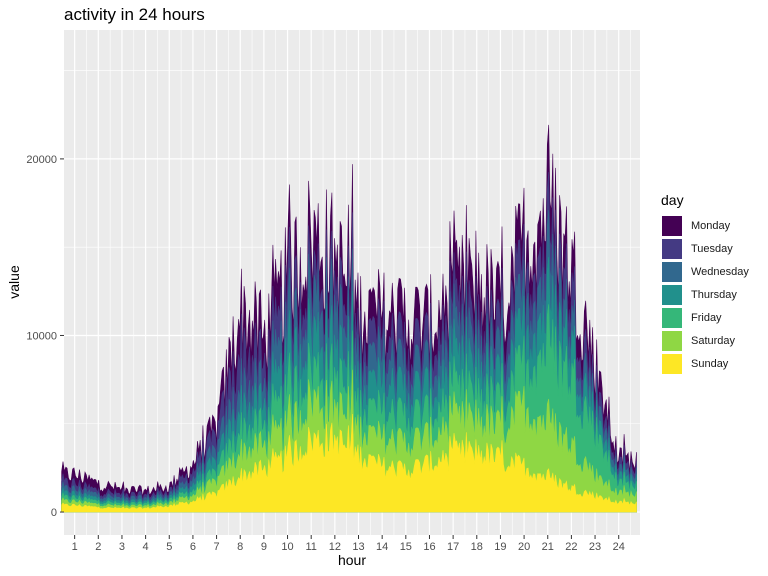 This screenshot has height=576, width=768. I want to click on x-tick-label: 4, so click(146, 547).